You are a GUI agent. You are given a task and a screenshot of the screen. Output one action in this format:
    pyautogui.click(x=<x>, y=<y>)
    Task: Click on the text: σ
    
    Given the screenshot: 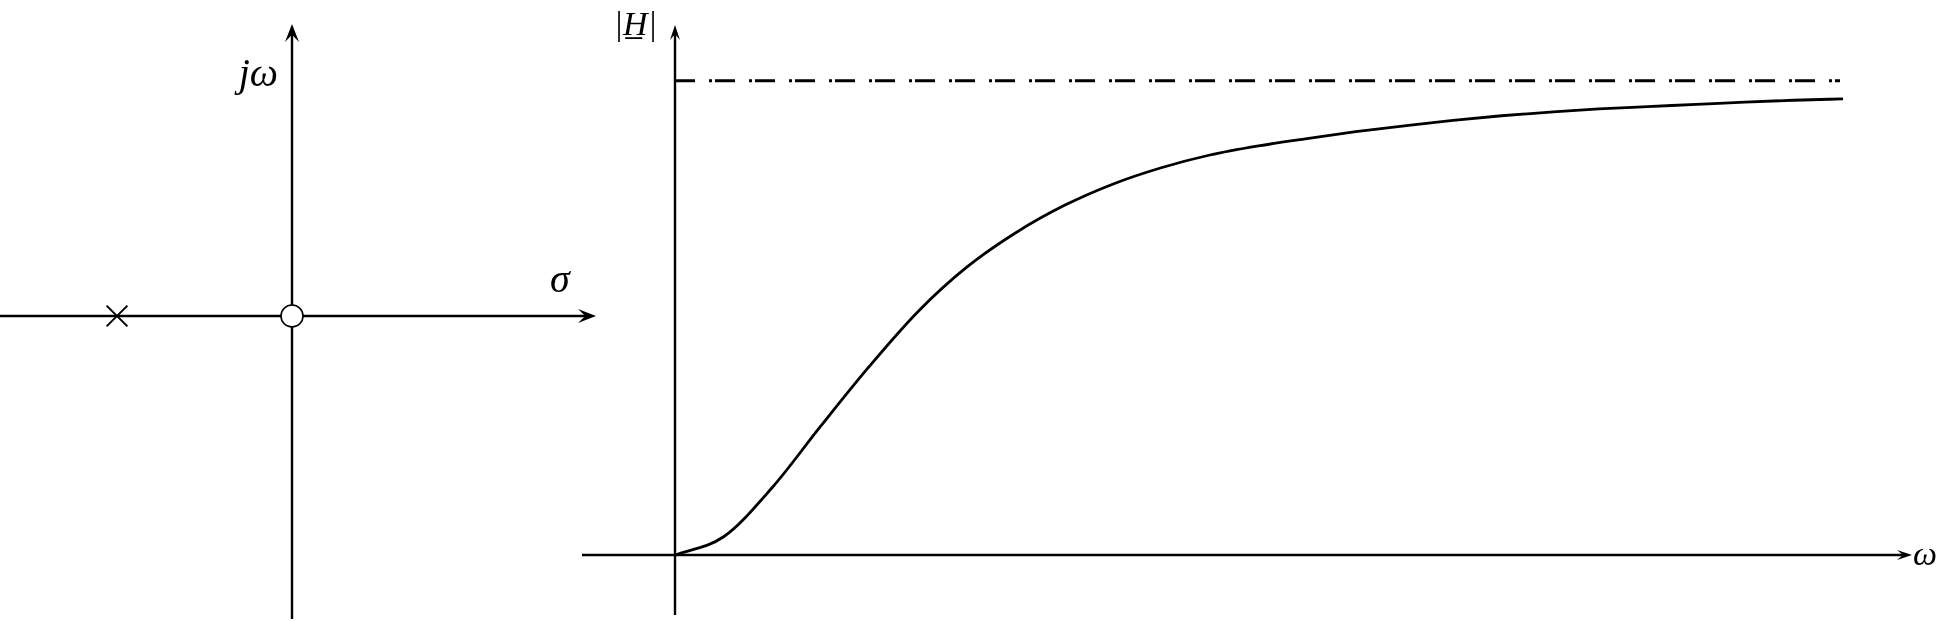 What is the action you would take?
    pyautogui.click(x=560, y=278)
    